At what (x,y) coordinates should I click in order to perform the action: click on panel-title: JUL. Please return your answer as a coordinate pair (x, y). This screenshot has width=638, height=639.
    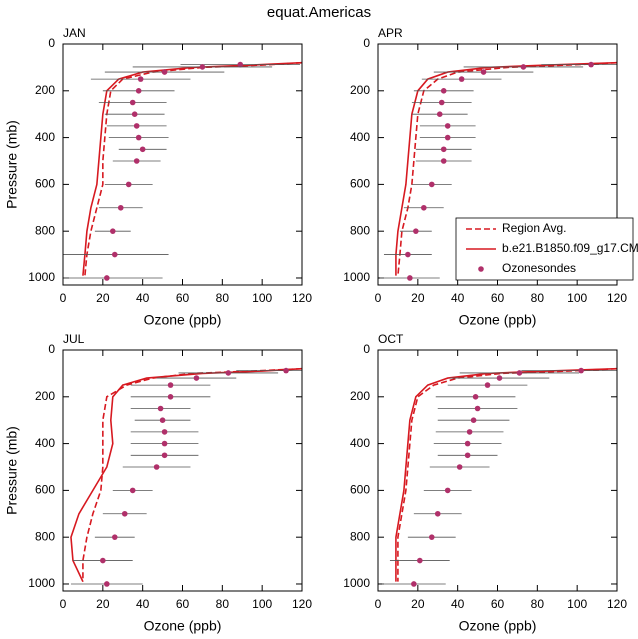
    Looking at the image, I should click on (74, 339).